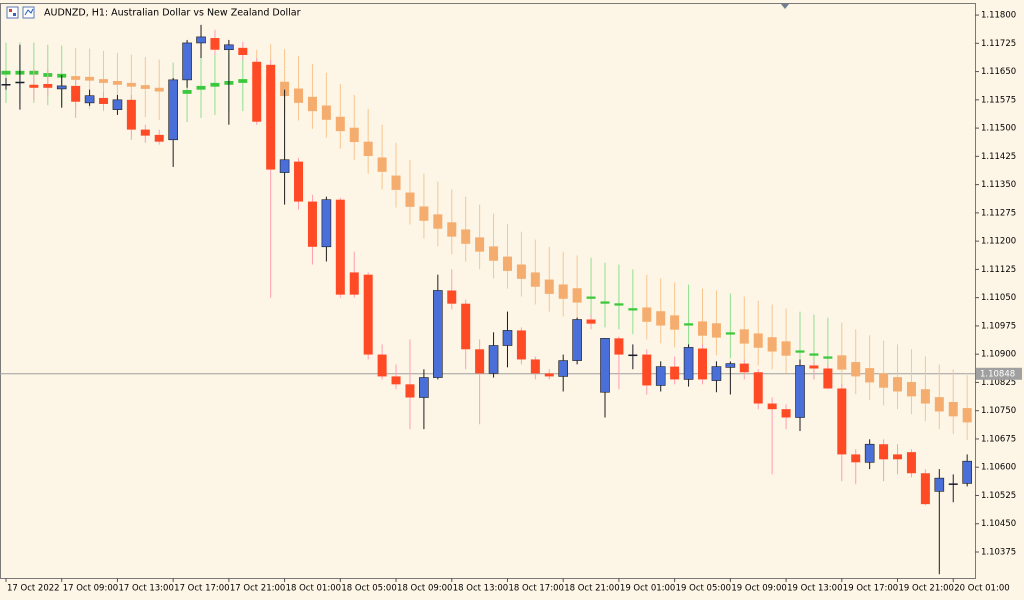  Describe the element at coordinates (998, 72) in the screenshot. I see `y-tick-label: 1.11650` at that location.